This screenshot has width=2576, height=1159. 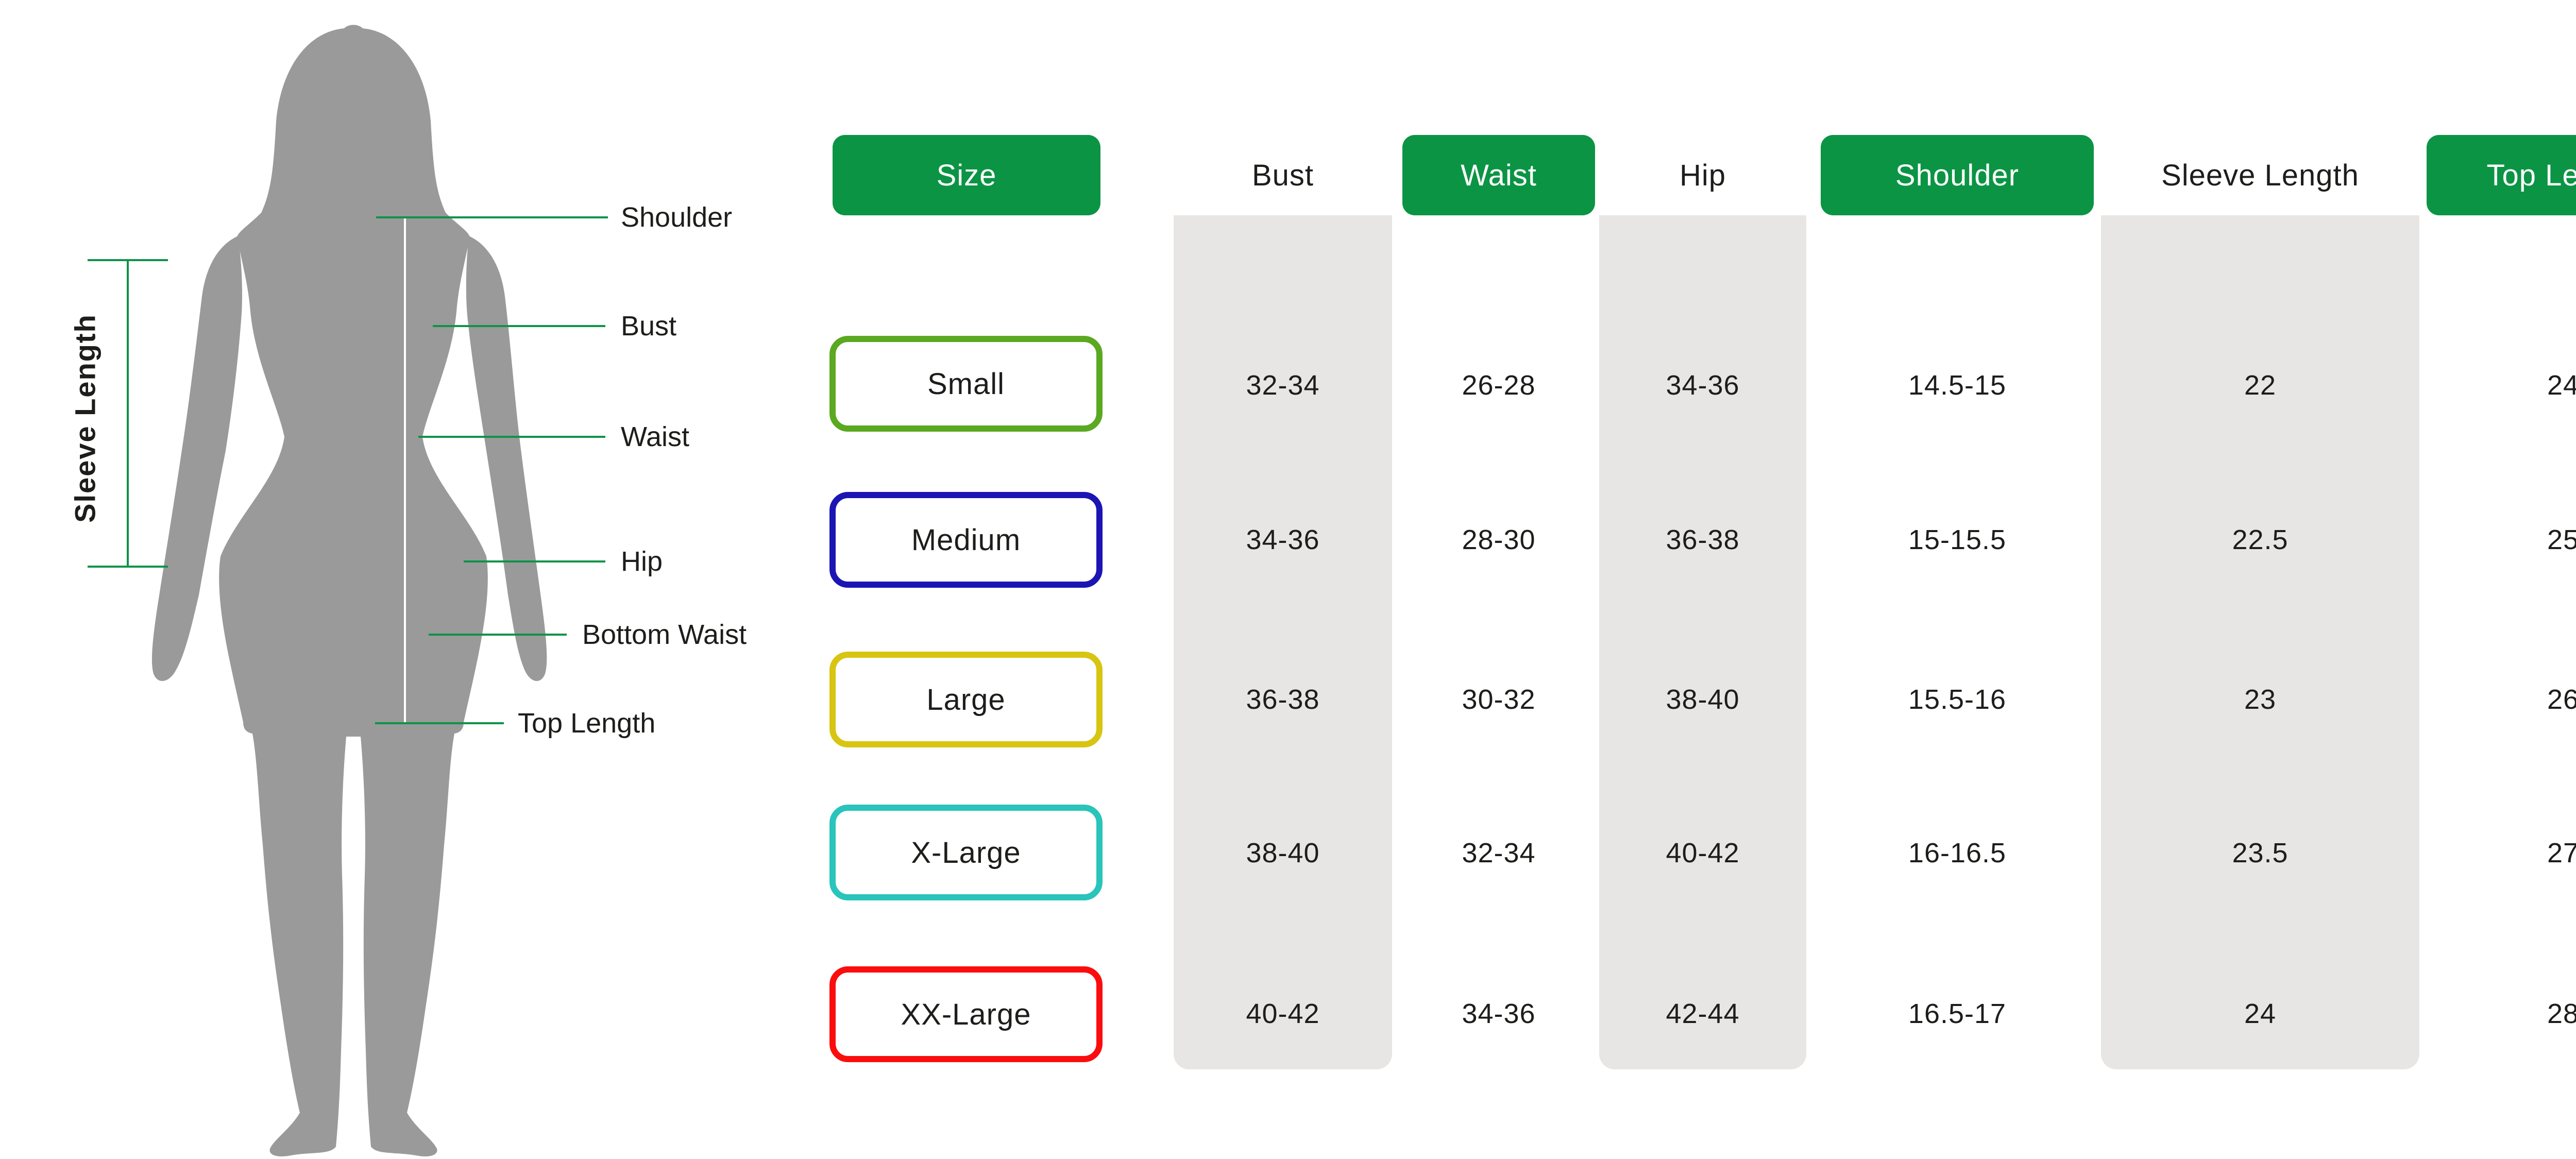 What do you see at coordinates (1702, 175) in the screenshot?
I see `header-hip: Hip` at bounding box center [1702, 175].